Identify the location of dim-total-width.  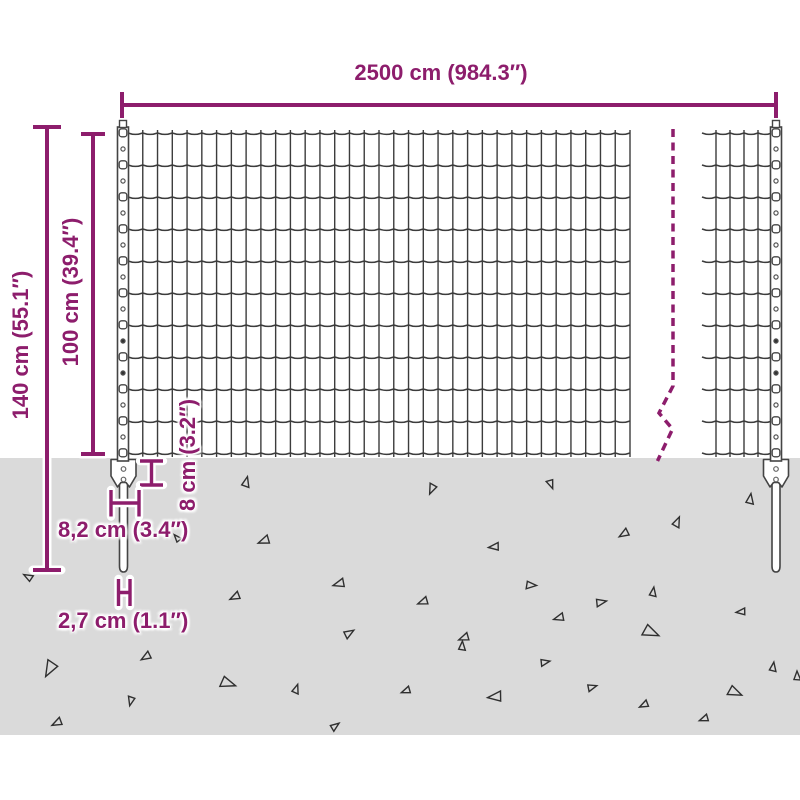
(449, 105).